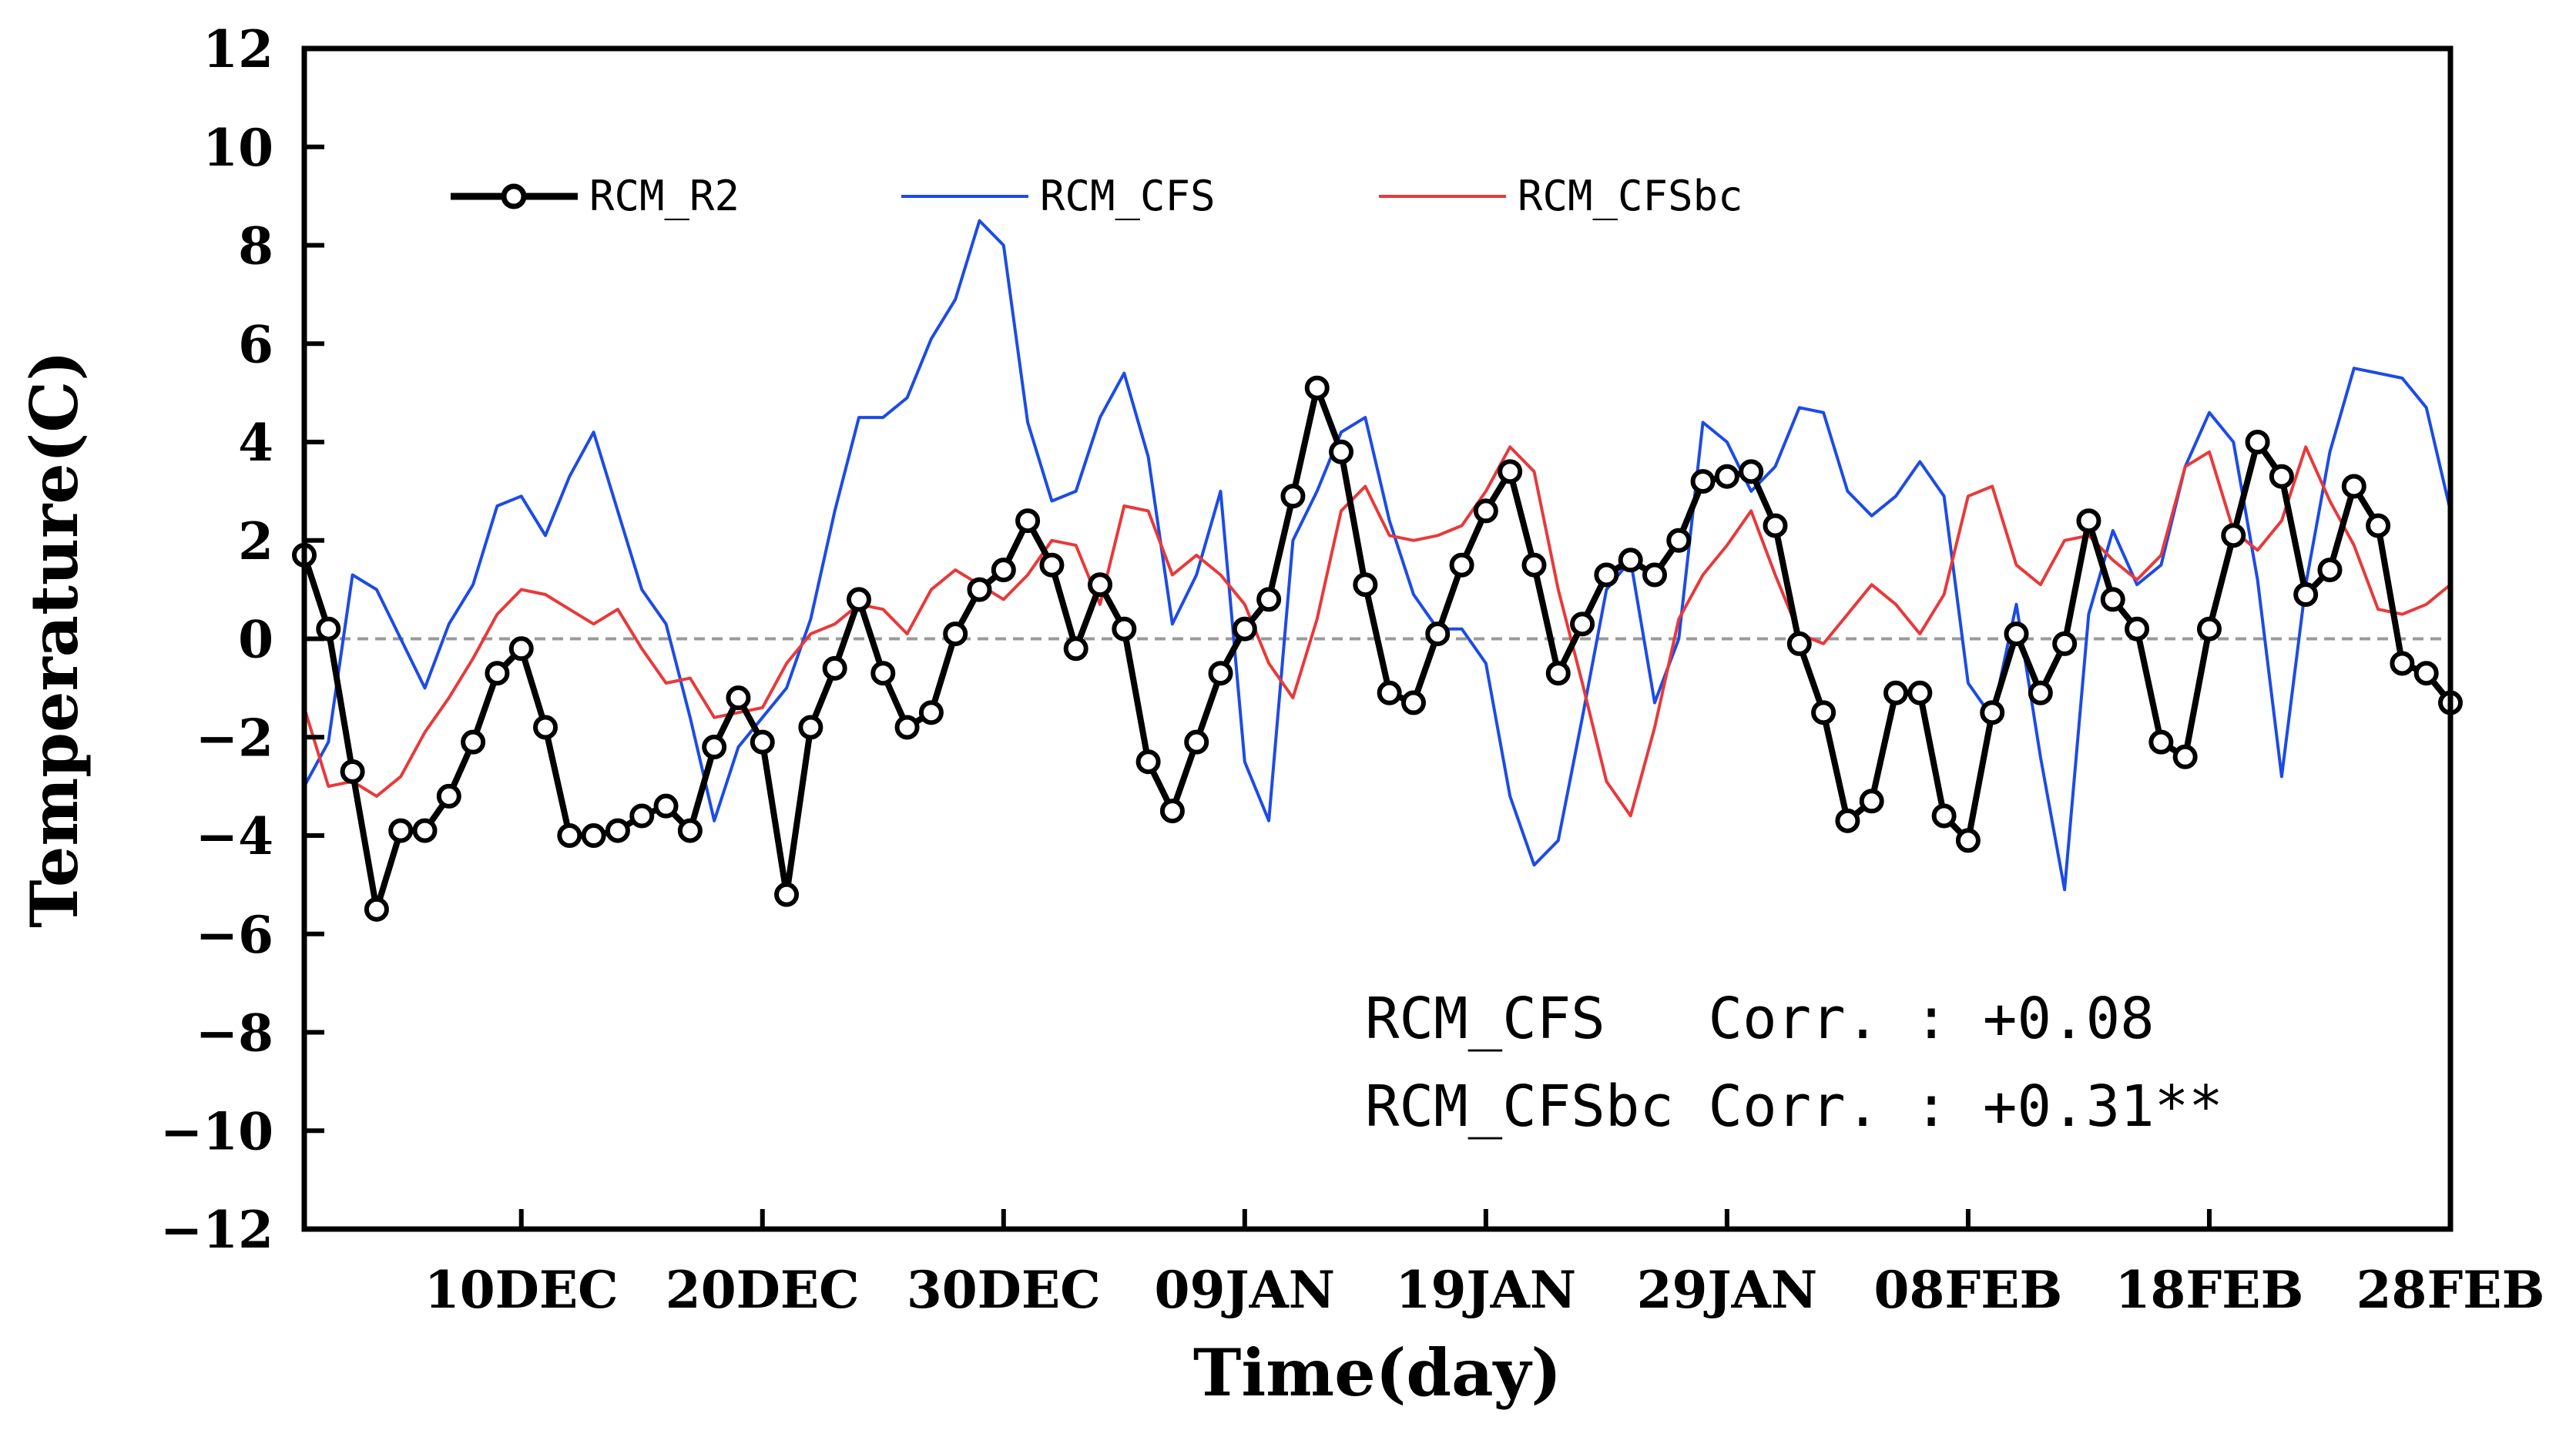 This screenshot has height=1437, width=2576. Describe the element at coordinates (1004, 1290) in the screenshot. I see `x-tick-label: 30DEC` at that location.